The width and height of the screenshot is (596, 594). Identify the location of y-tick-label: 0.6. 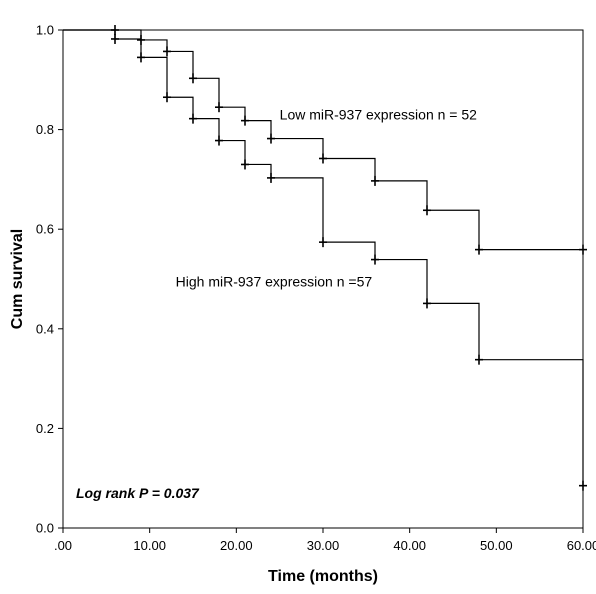
(45, 229).